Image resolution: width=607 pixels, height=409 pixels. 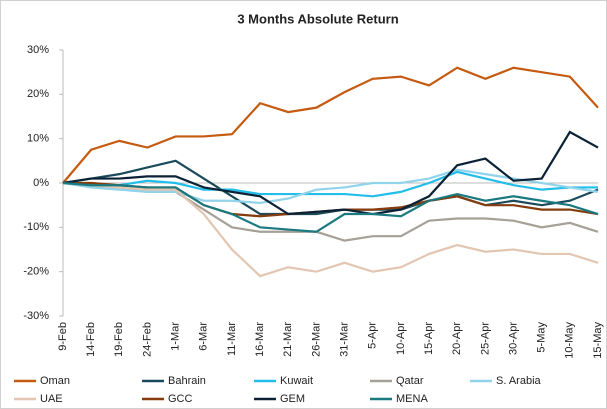 I want to click on x-tick-label: 20-Apr, so click(x=457, y=338).